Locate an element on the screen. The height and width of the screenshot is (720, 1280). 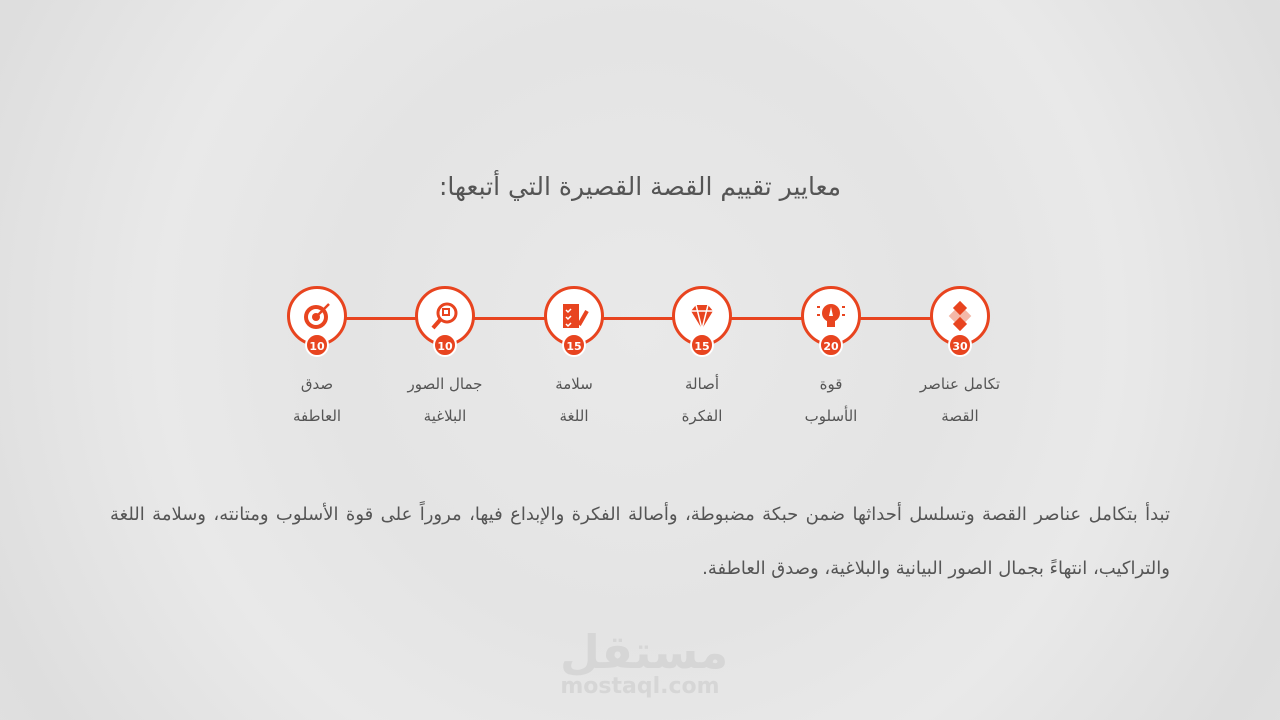
criterion-label-line1: صدق is located at coordinates (317, 384).